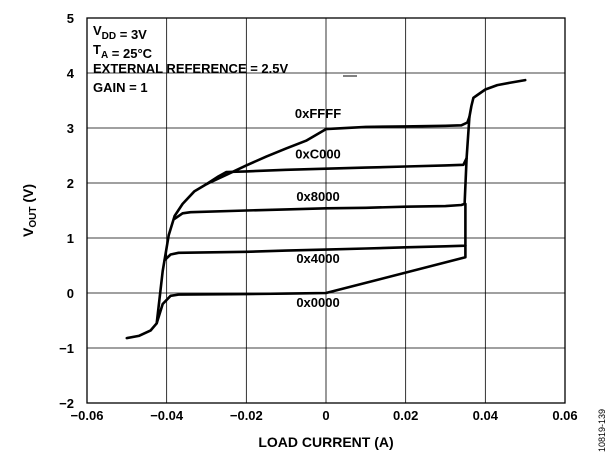 The width and height of the screenshot is (610, 458). What do you see at coordinates (318, 113) in the screenshot?
I see `series-label-0xFFFF: 0xFFFF` at bounding box center [318, 113].